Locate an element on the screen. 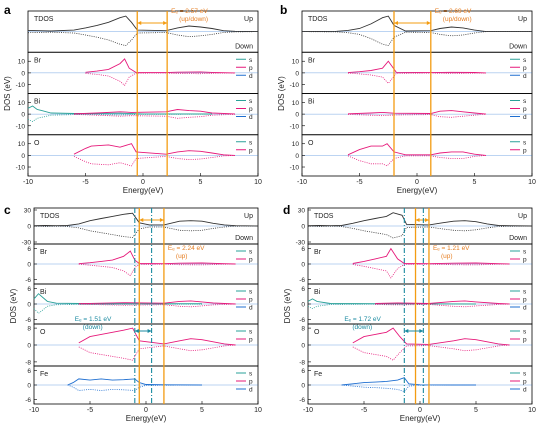  panel-letter: b is located at coordinates (283, 10).